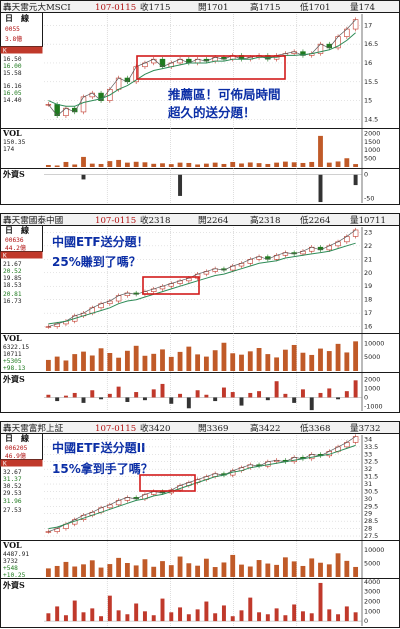 This screenshot has width=400, height=629. Describe the element at coordinates (12, 73) in the screenshot. I see `price-level-3: 15.58` at that location.